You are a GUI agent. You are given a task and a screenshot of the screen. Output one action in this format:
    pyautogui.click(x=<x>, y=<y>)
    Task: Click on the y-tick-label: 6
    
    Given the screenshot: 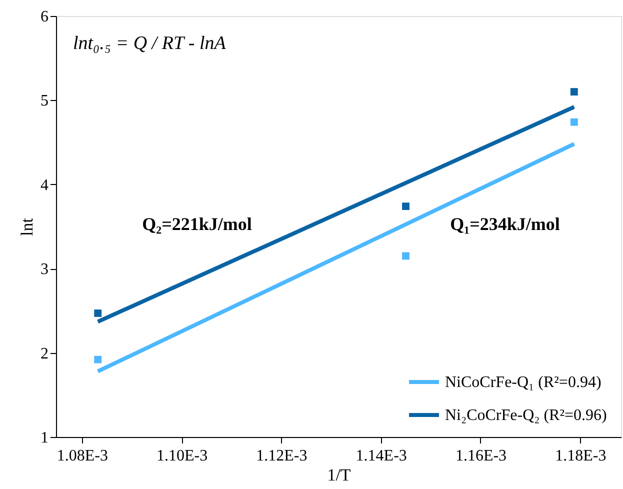 What is the action you would take?
    pyautogui.click(x=44, y=17)
    